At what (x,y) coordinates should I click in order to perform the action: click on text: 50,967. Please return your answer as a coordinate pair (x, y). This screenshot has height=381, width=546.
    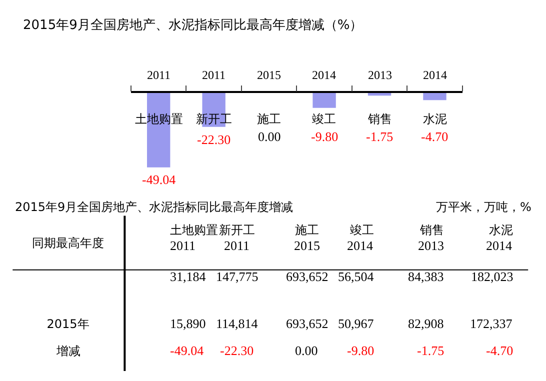
    Looking at the image, I should click on (356, 323).